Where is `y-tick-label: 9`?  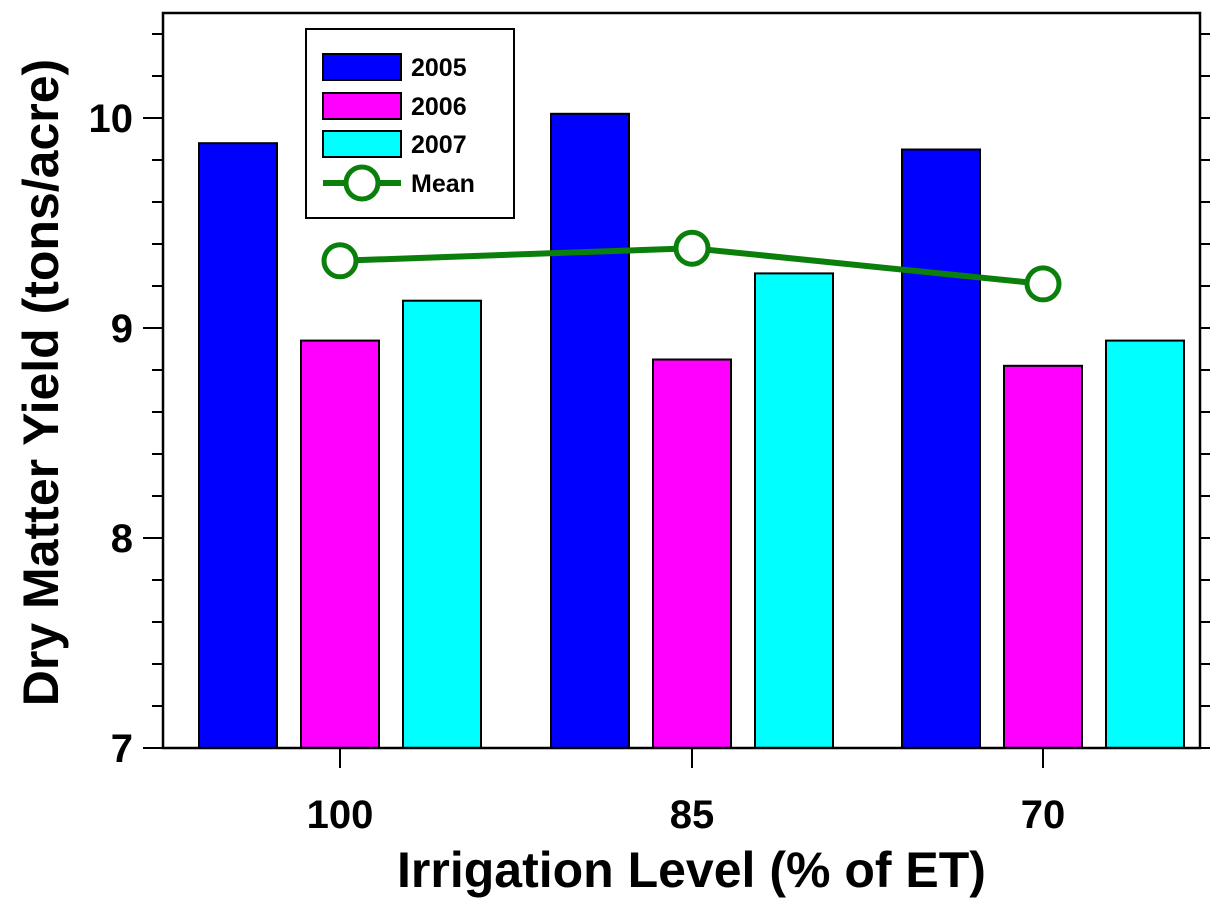
y-tick-label: 9 is located at coordinates (122, 329).